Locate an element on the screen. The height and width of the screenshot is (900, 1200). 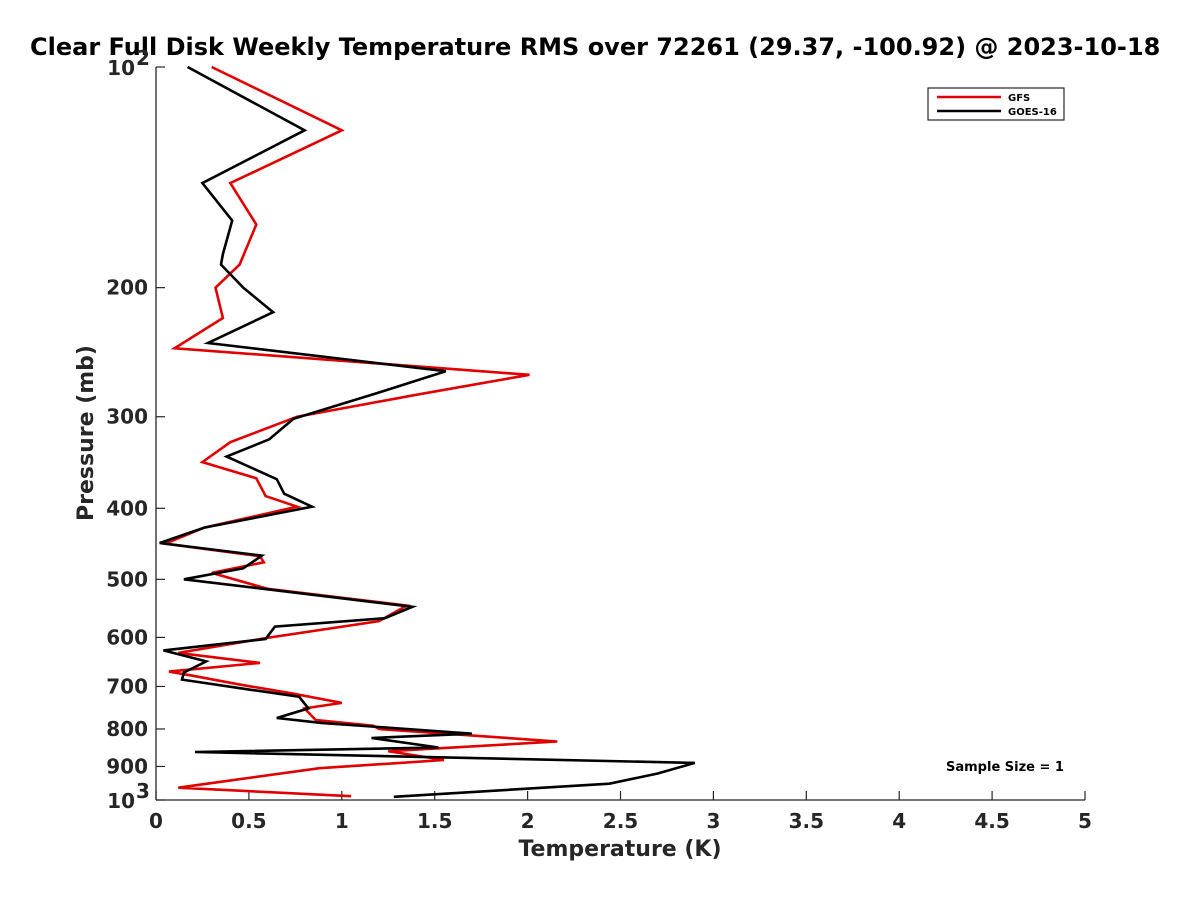
y-tick-label: 700 is located at coordinates (127, 686).